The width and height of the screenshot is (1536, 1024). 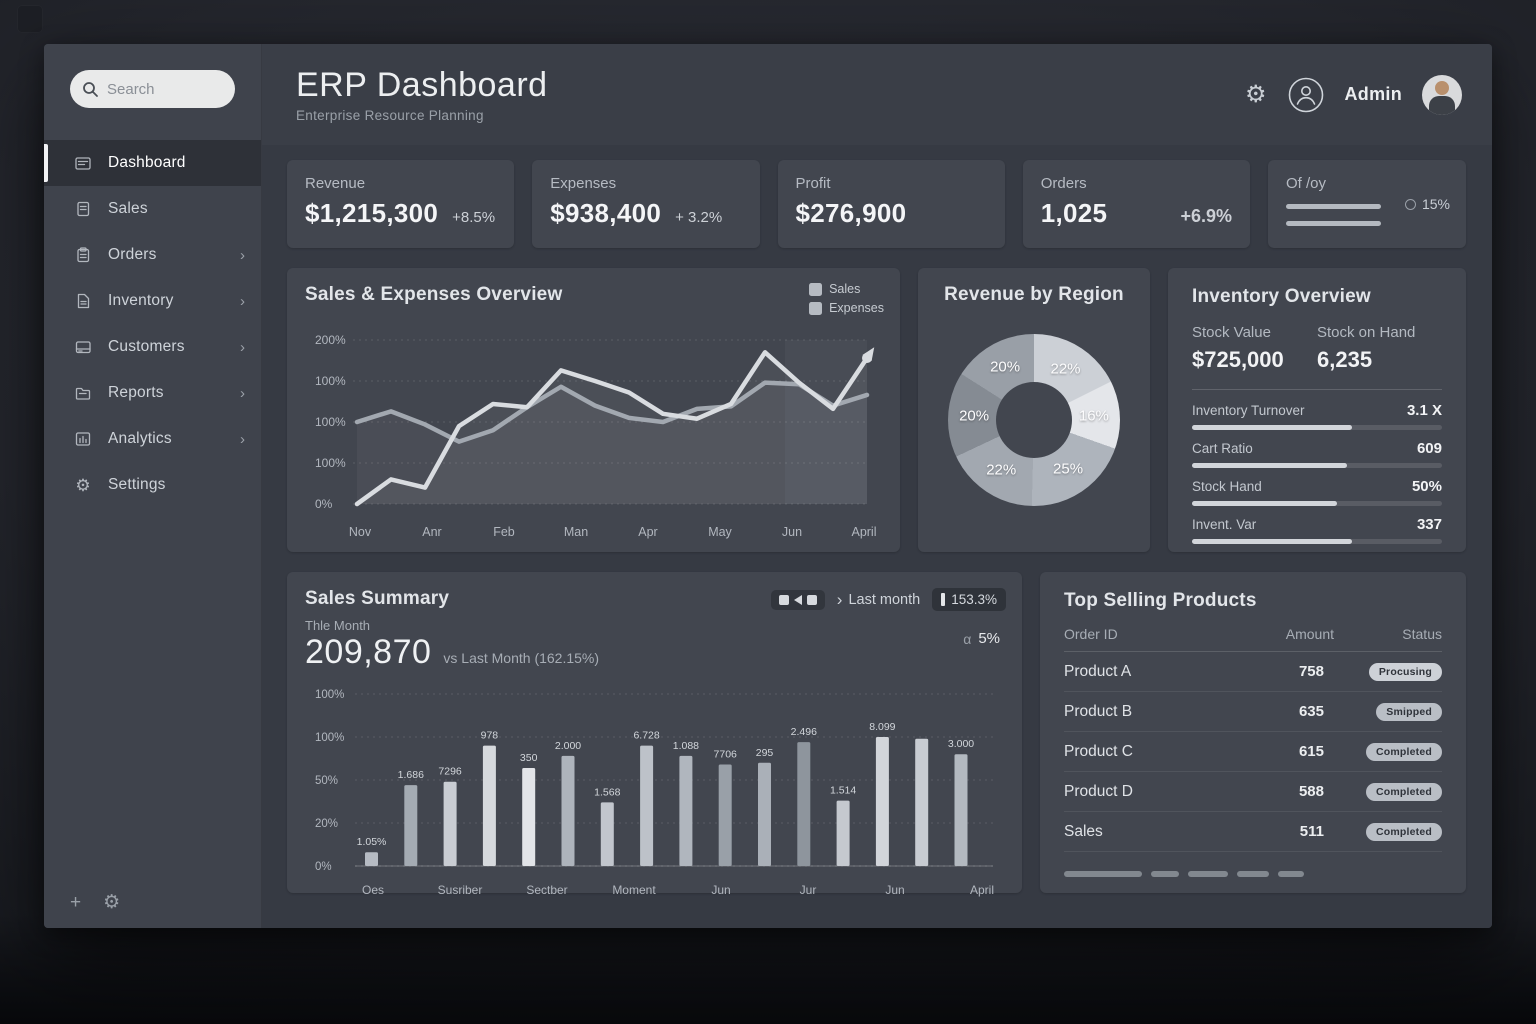 I want to click on metric-label: Cart Ratio, so click(x=1222, y=448).